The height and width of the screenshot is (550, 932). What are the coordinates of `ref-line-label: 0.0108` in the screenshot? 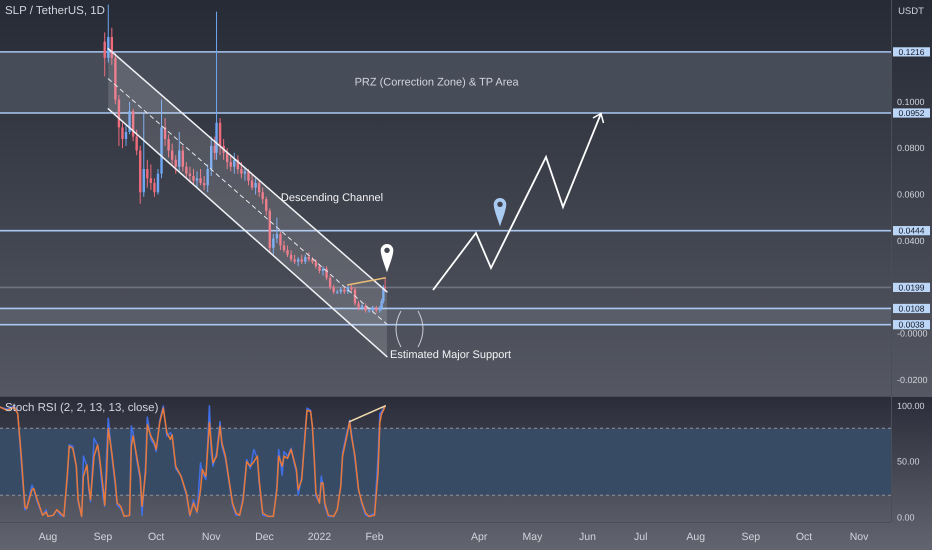 It's located at (911, 308).